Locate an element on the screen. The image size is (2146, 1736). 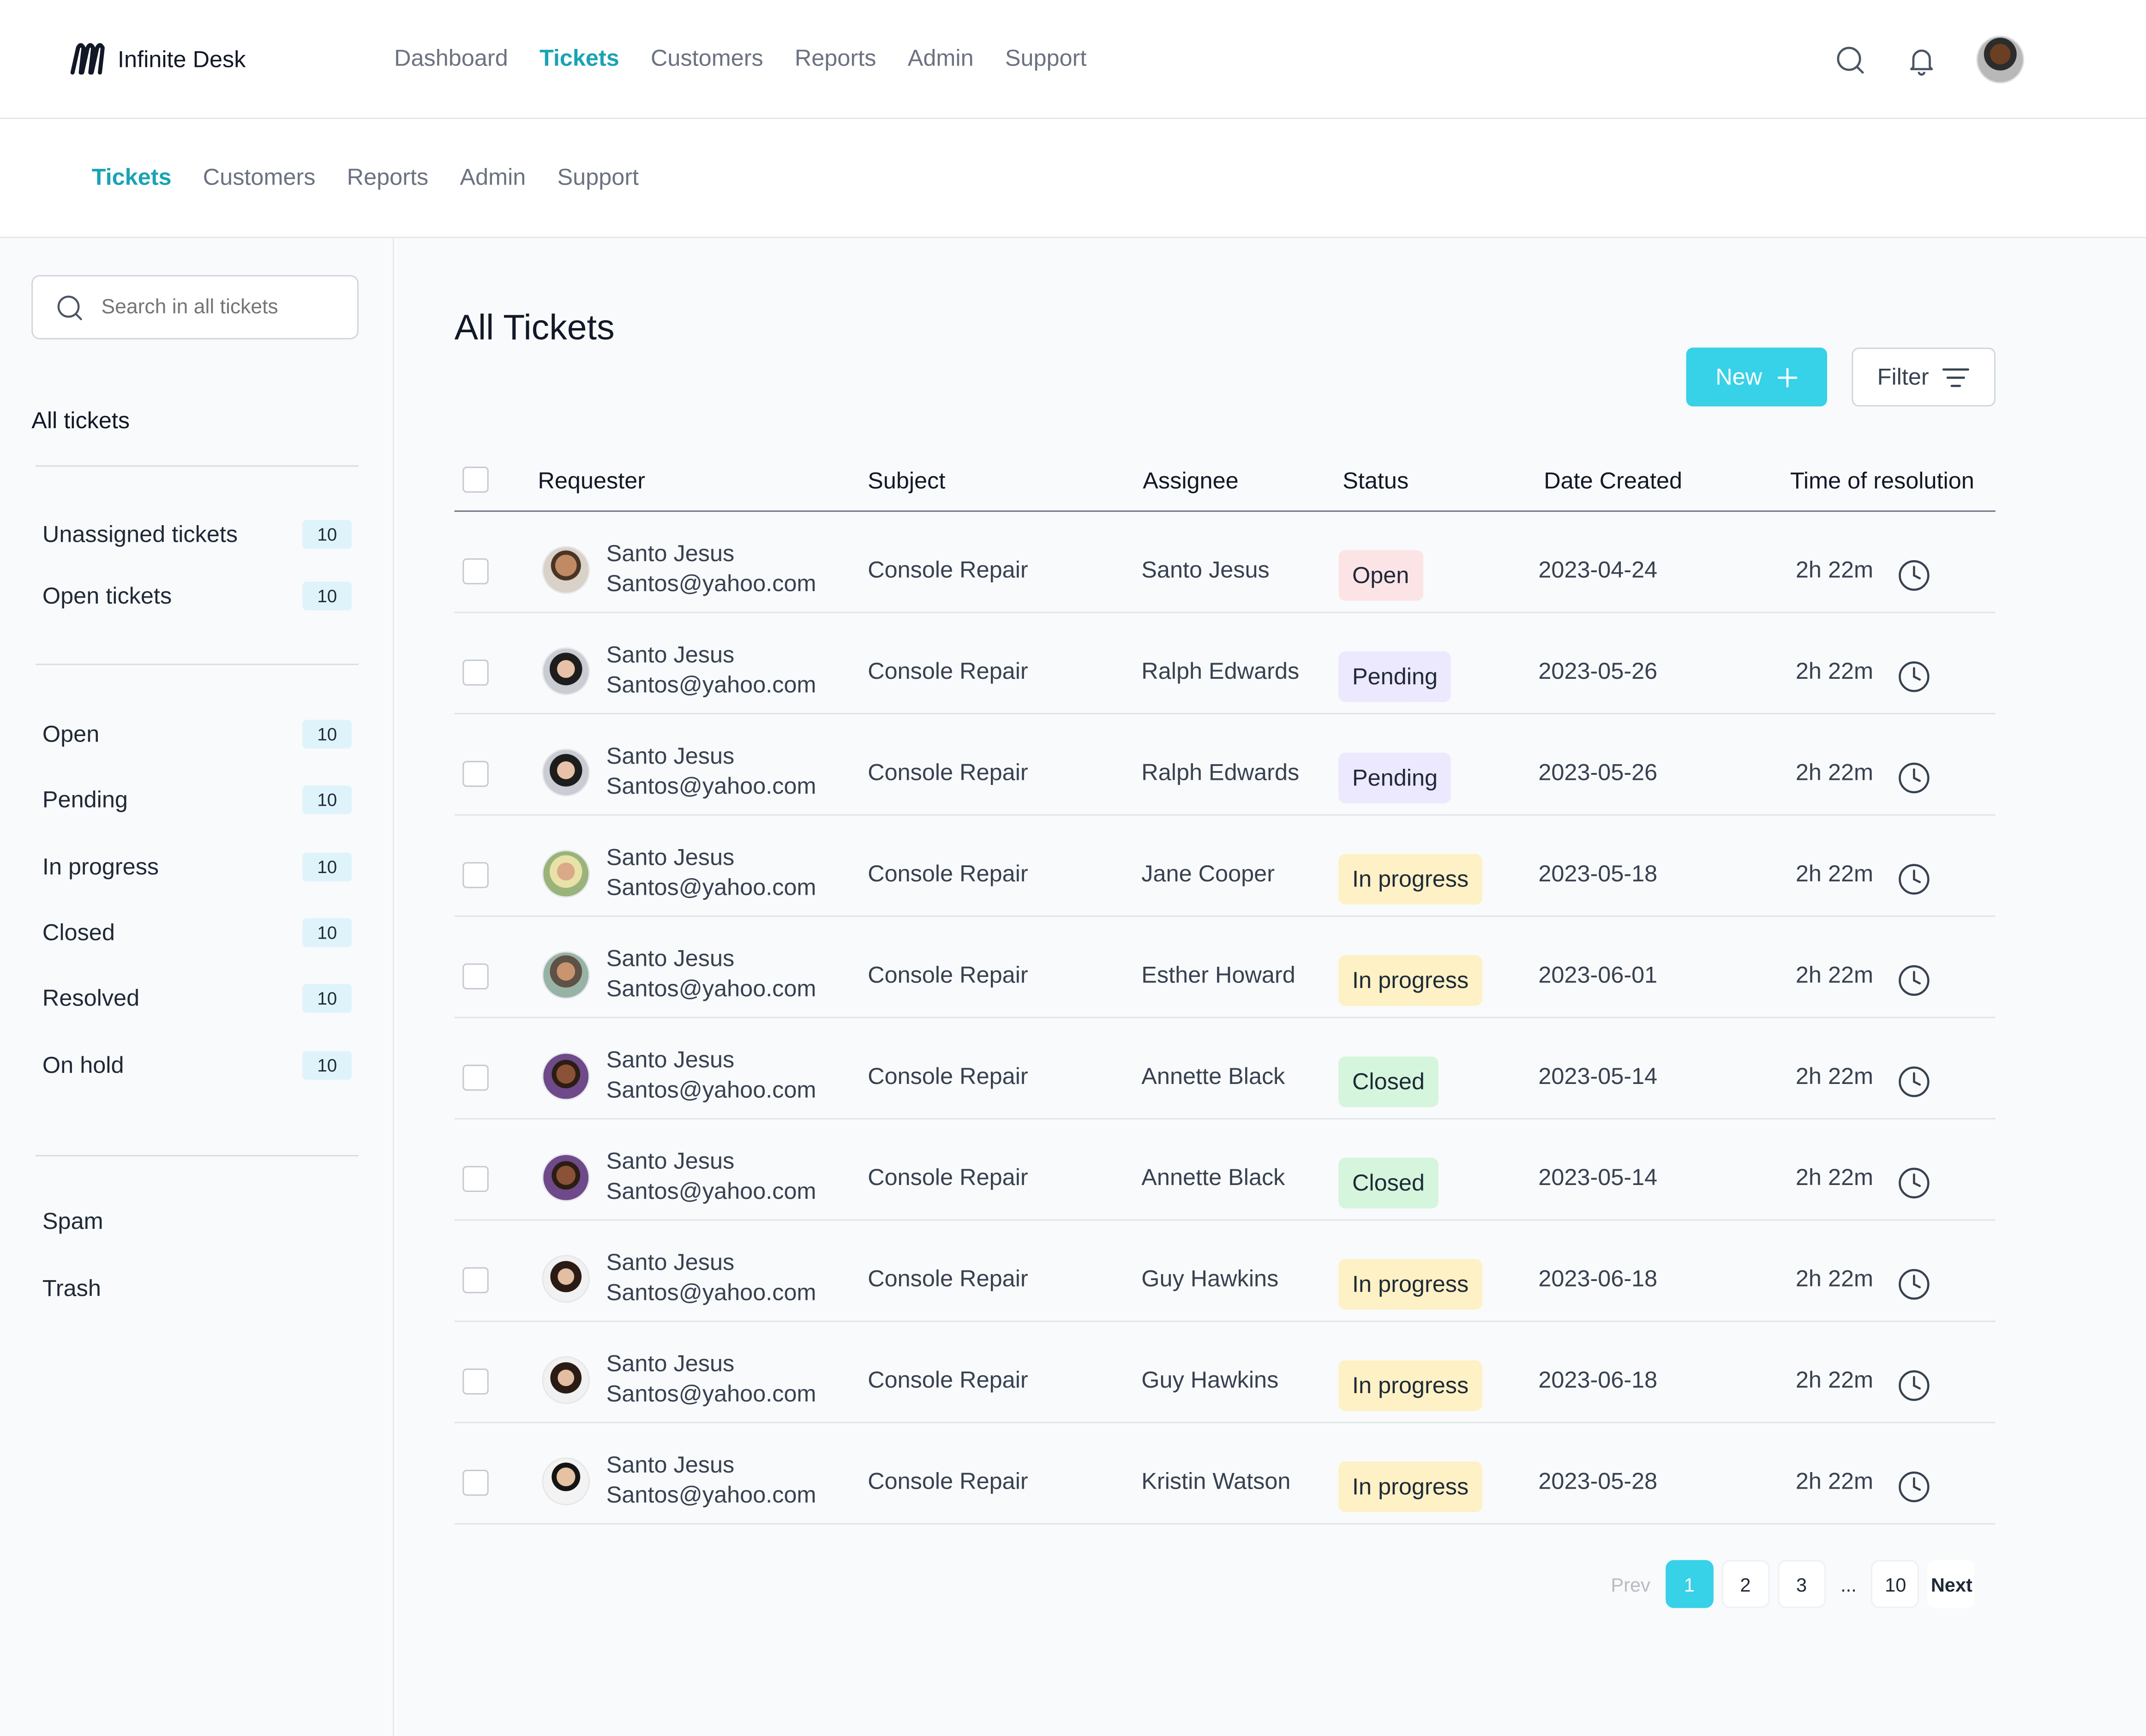
requester-name: Santo Jesus is located at coordinates (670, 553).